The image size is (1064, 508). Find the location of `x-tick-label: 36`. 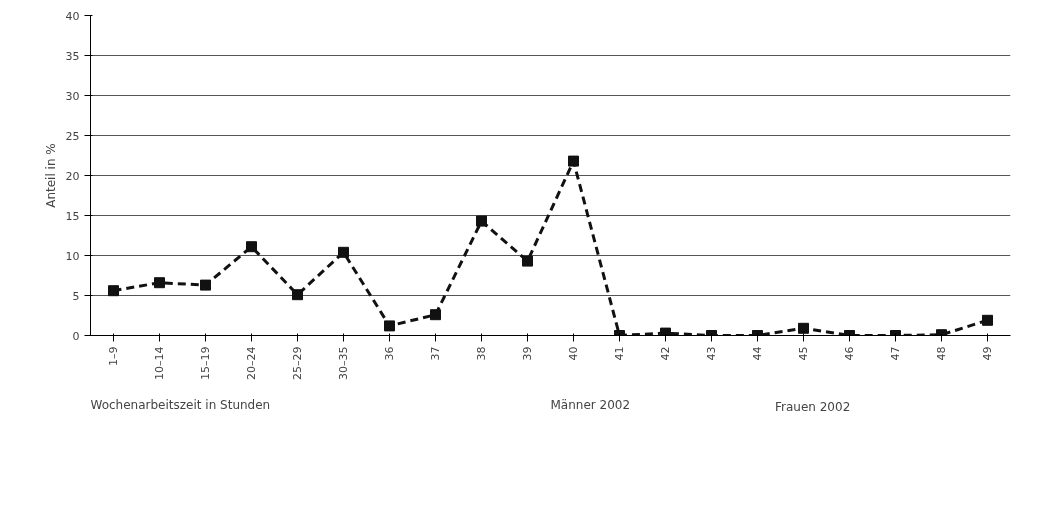

x-tick-label: 36 is located at coordinates (389, 353).